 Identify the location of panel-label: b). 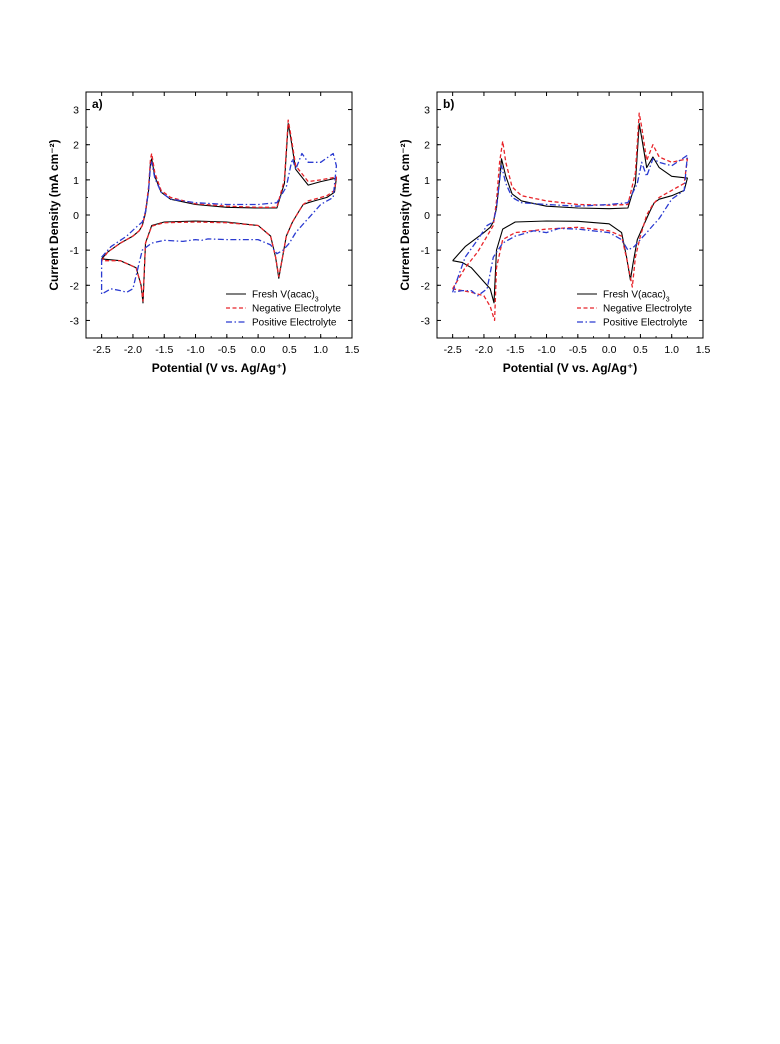
(448, 104).